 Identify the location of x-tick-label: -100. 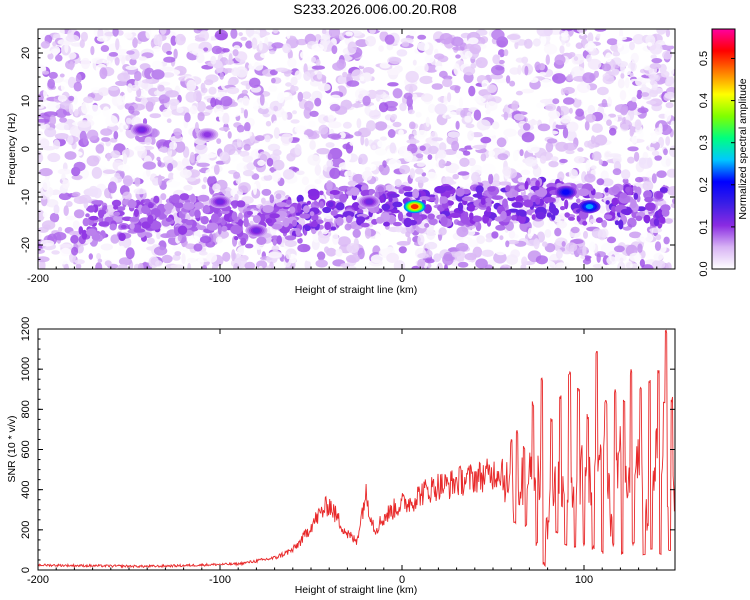
(220, 580).